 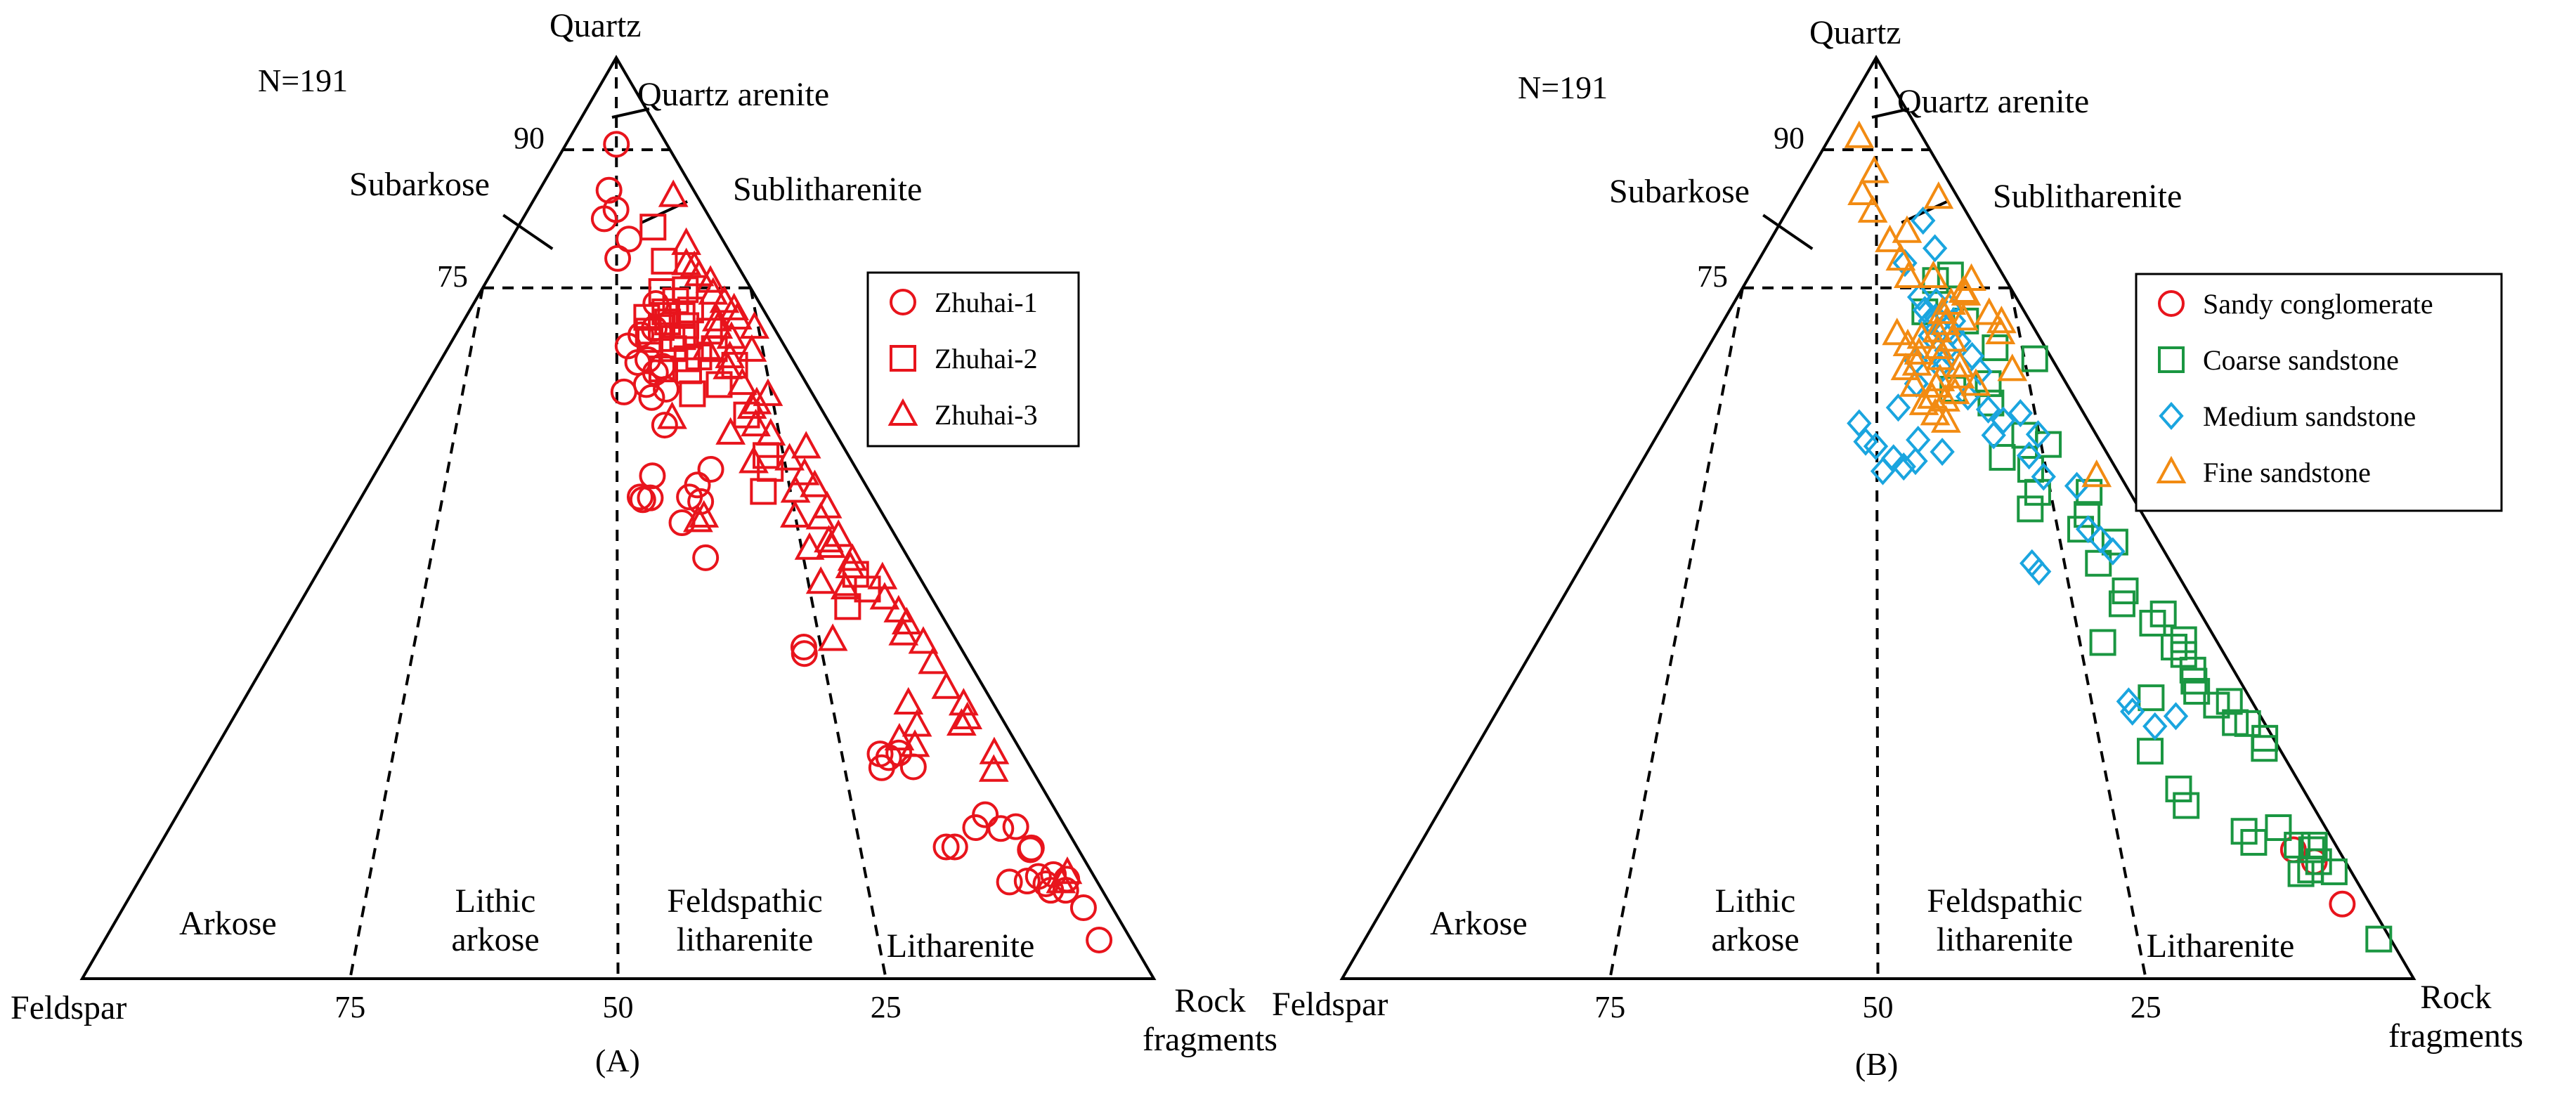 I want to click on apex-label-quartz: Quartz, so click(x=1855, y=32).